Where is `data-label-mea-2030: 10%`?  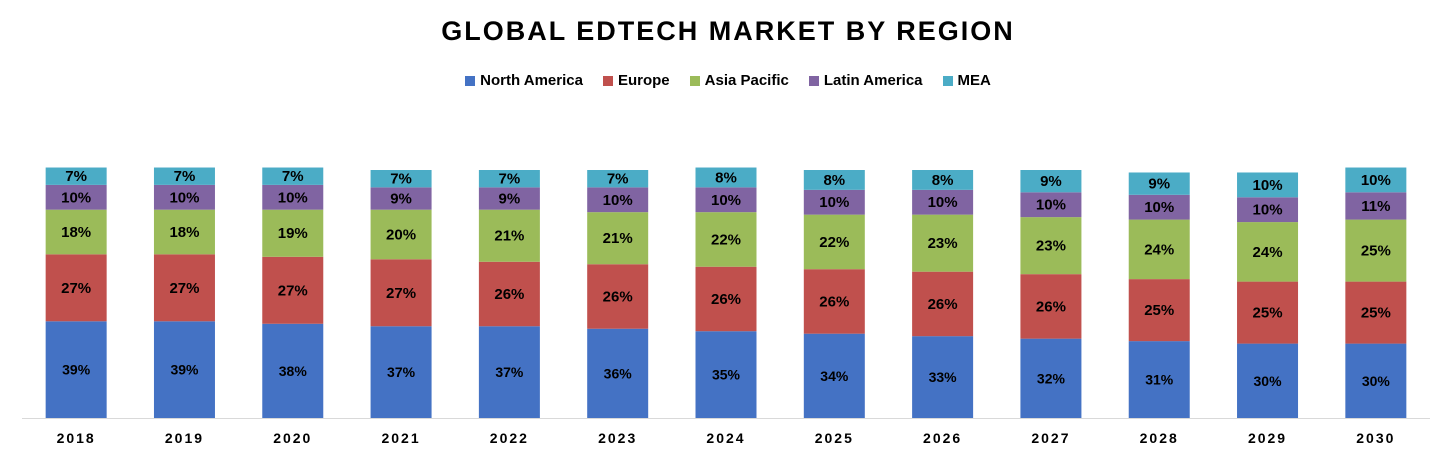
data-label-mea-2030: 10% is located at coordinates (1376, 180).